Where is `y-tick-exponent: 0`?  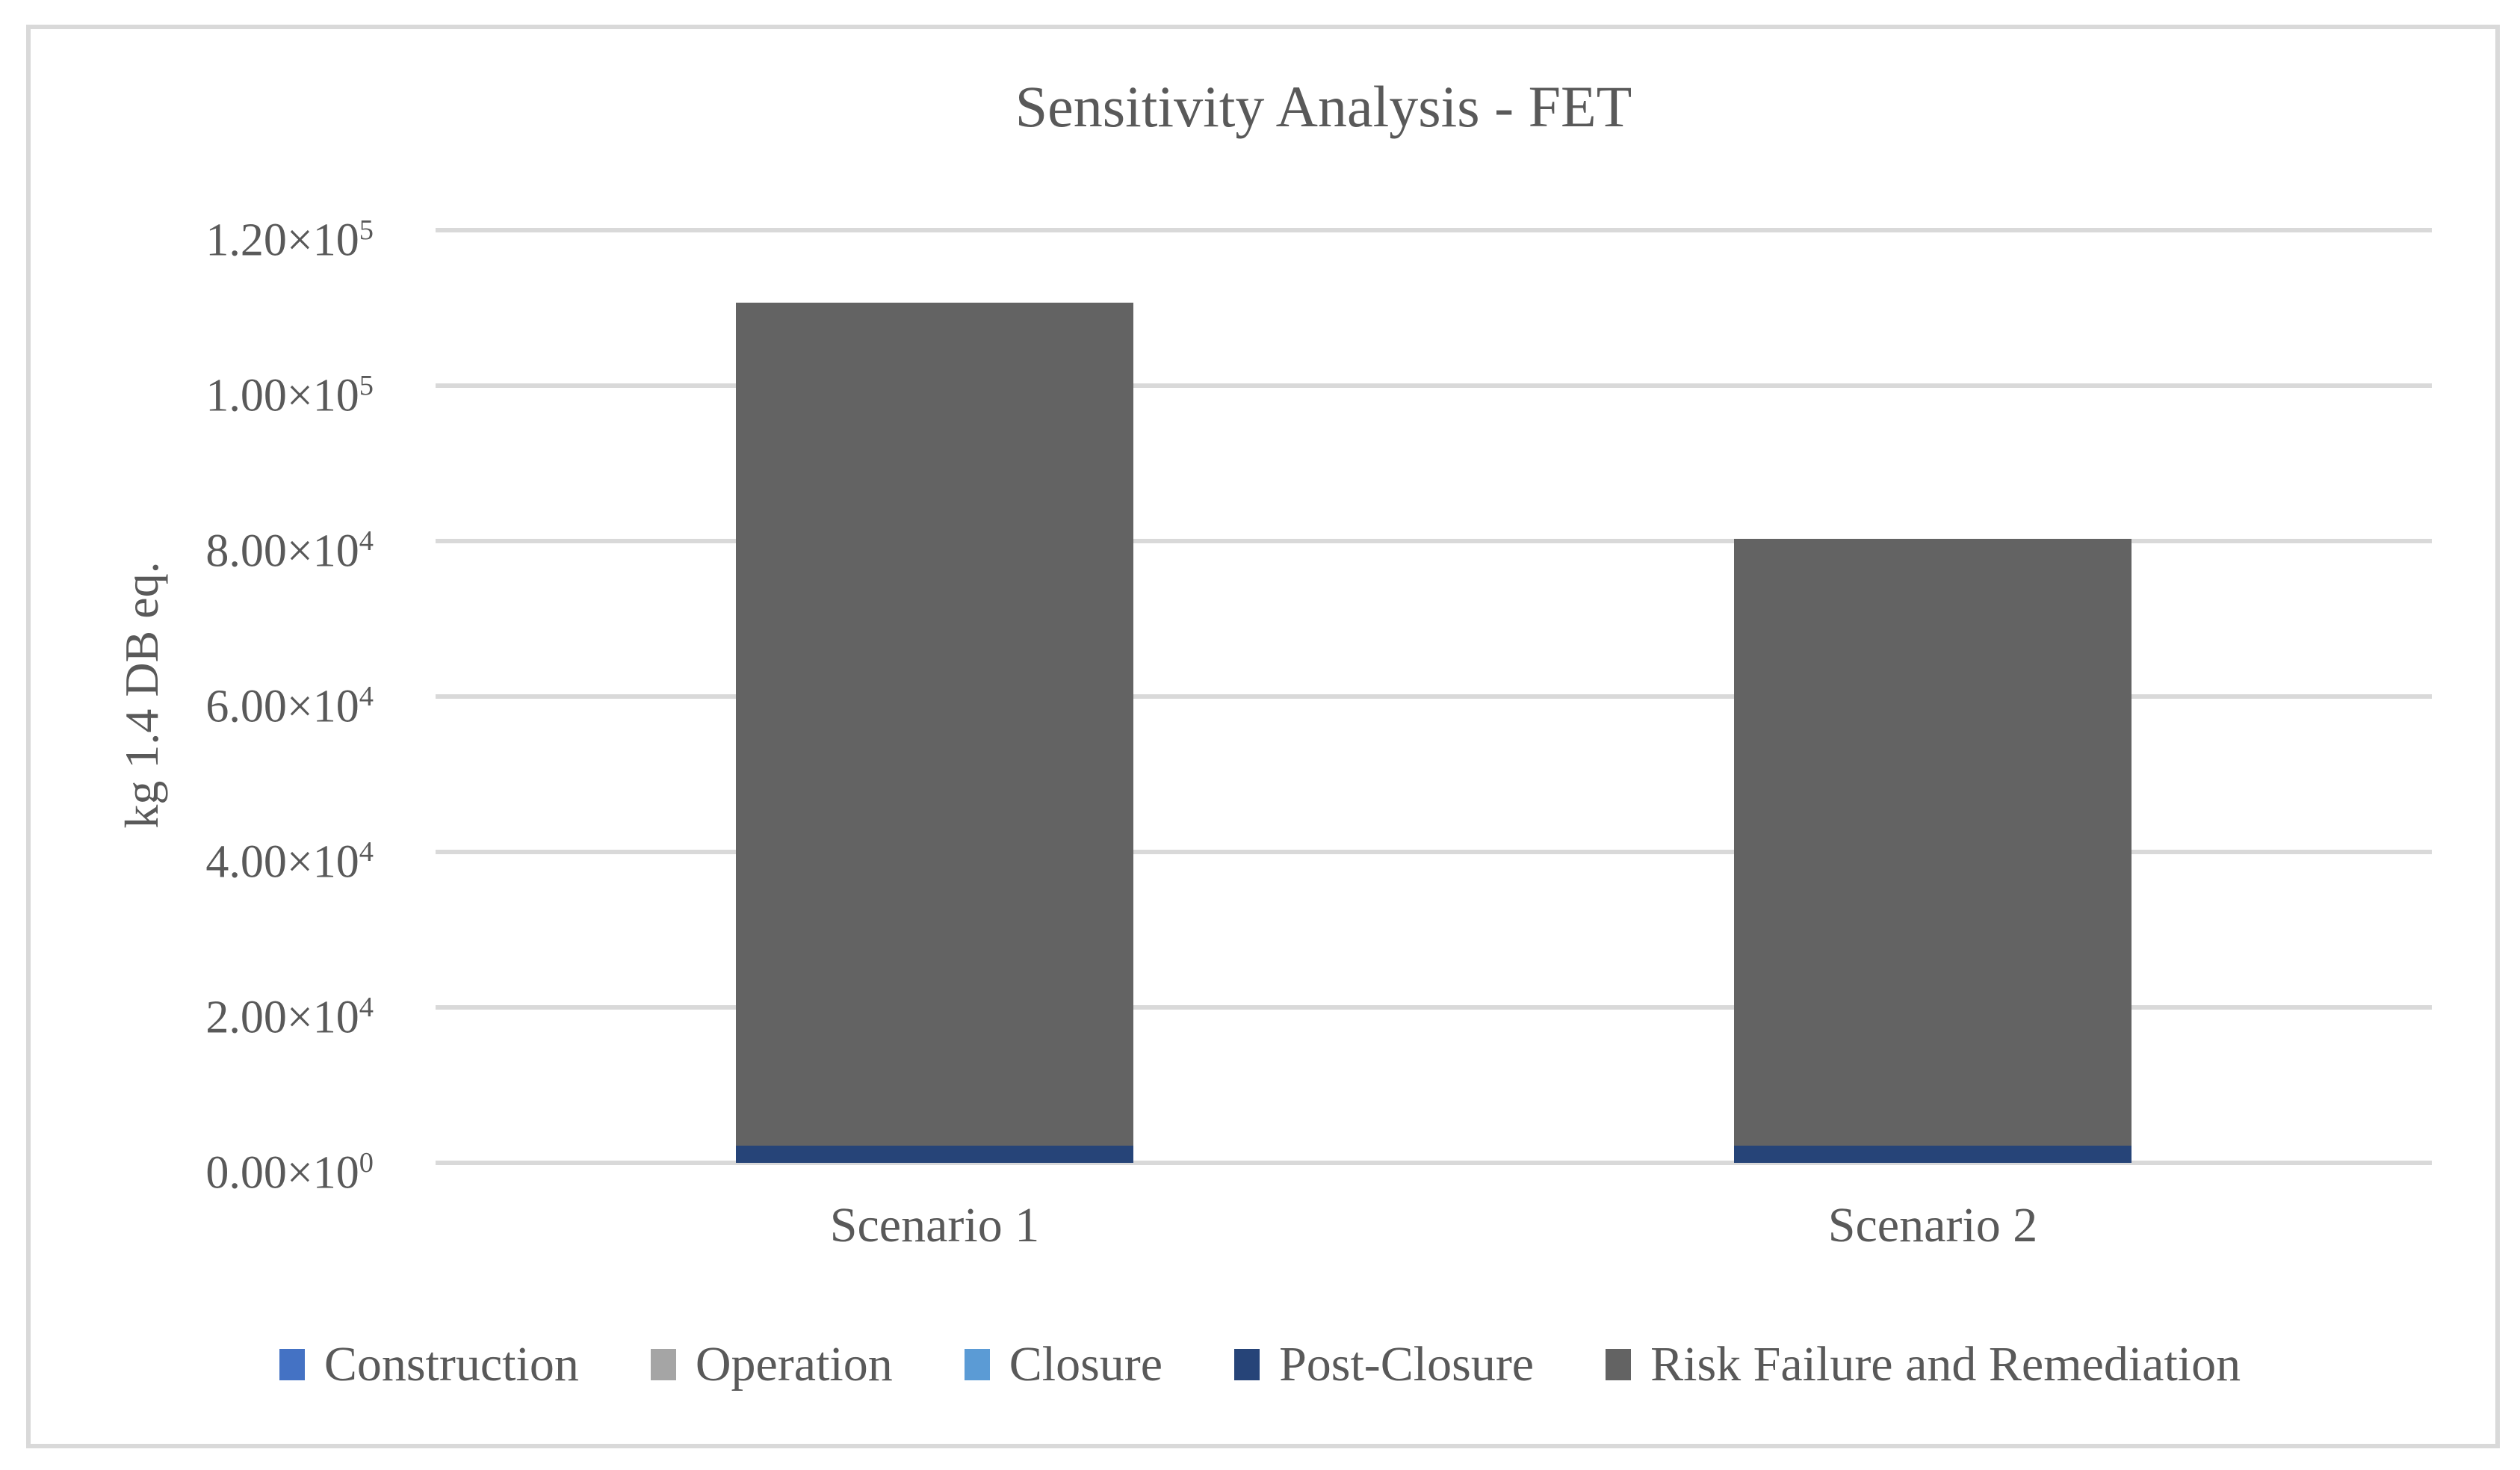 y-tick-exponent: 0 is located at coordinates (366, 1163).